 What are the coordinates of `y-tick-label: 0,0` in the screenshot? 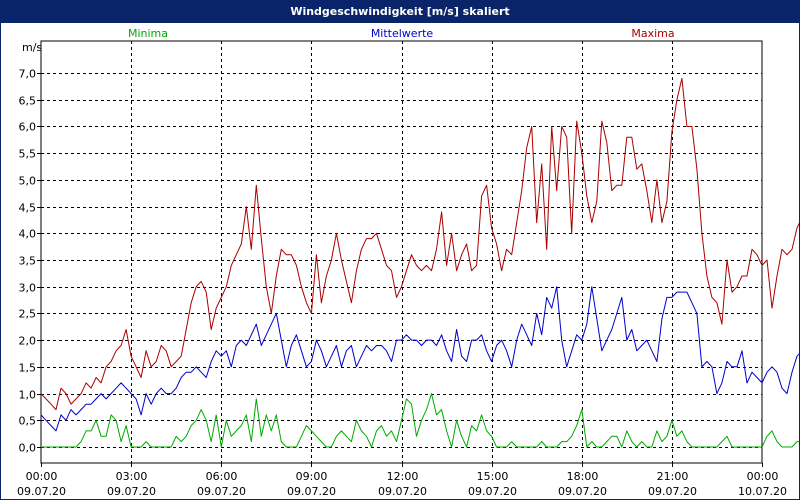 It's located at (28, 448).